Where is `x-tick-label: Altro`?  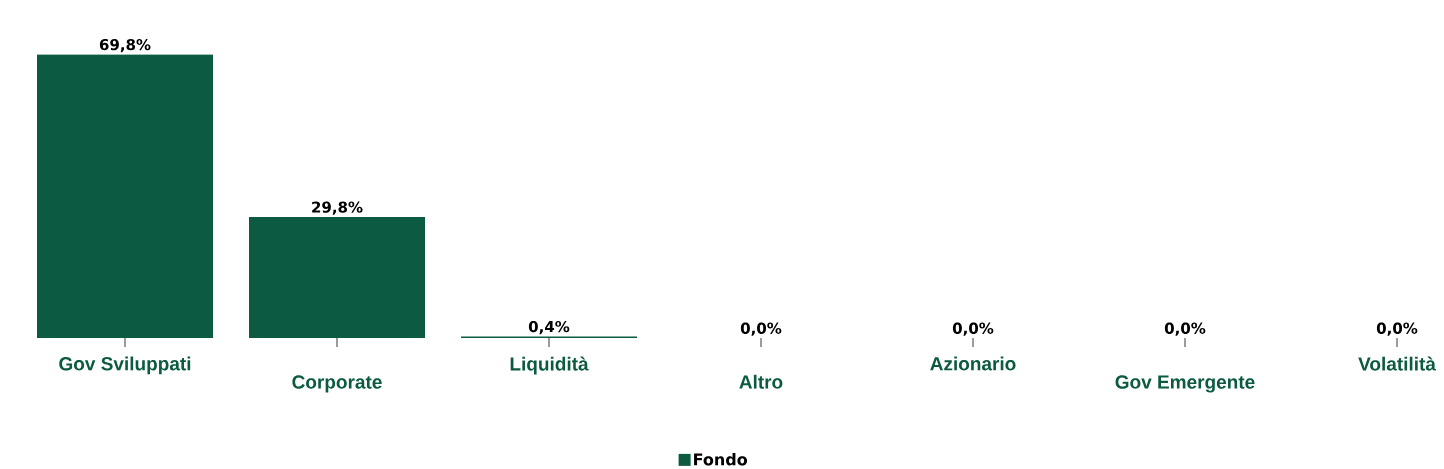
x-tick-label: Altro is located at coordinates (761, 381).